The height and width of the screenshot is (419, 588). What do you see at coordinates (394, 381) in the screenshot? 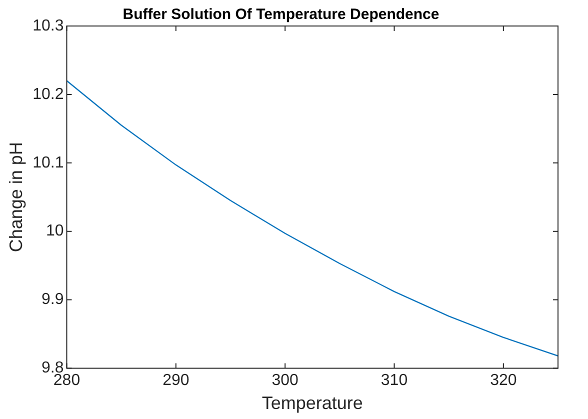
I see `x-tick-label: 310` at bounding box center [394, 381].